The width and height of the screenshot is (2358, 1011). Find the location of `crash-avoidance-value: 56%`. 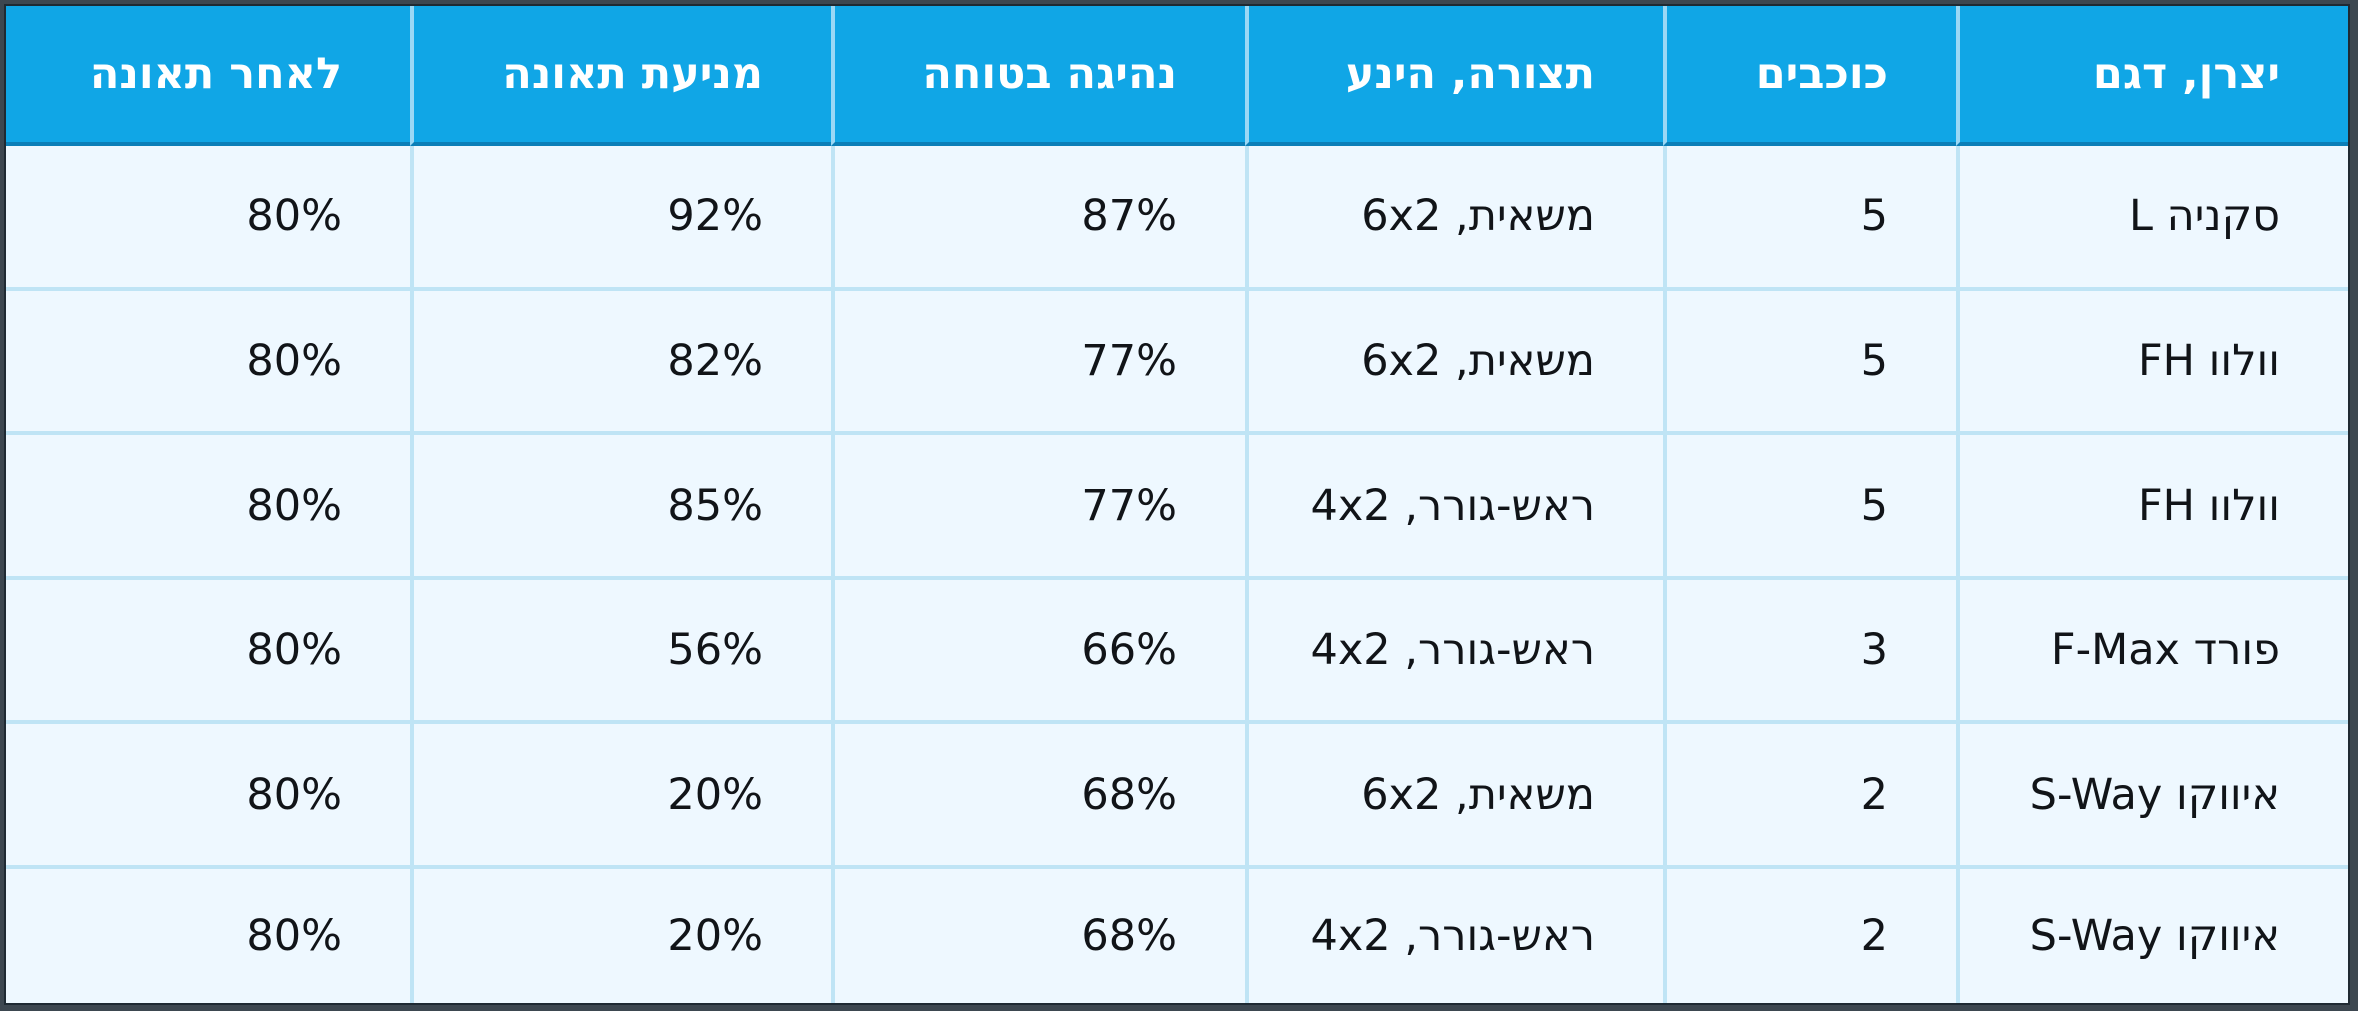

crash-avoidance-value: 56% is located at coordinates (715, 650).